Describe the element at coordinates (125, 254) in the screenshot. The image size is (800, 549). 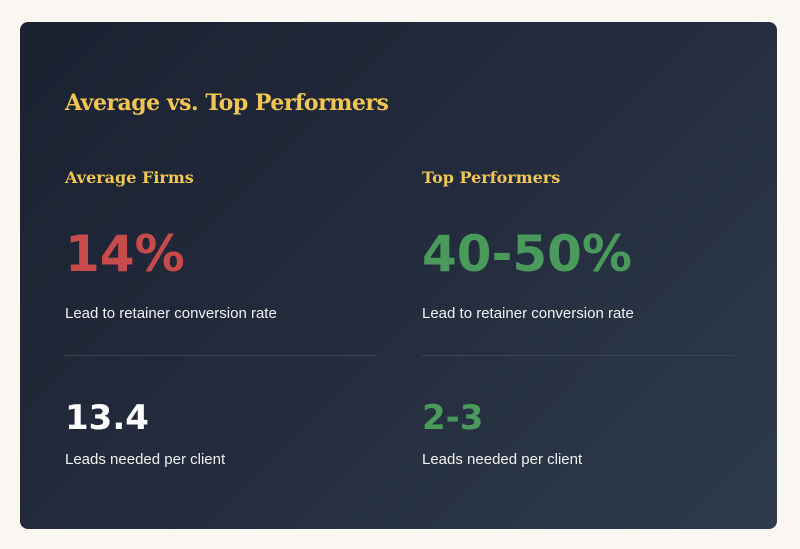
I see `conversion-rate-value: 14%` at that location.